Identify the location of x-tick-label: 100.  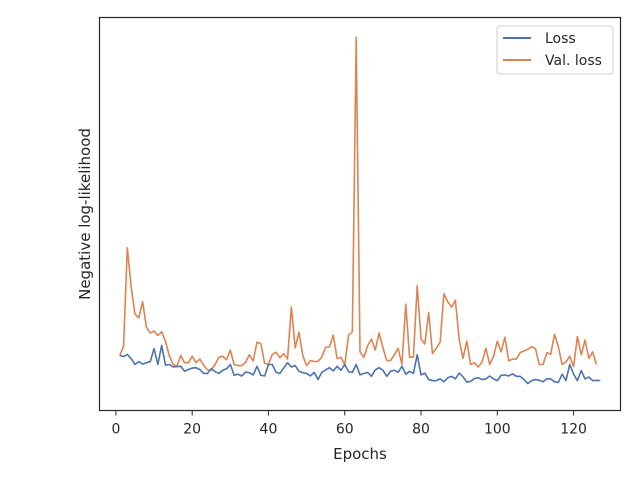
(497, 430).